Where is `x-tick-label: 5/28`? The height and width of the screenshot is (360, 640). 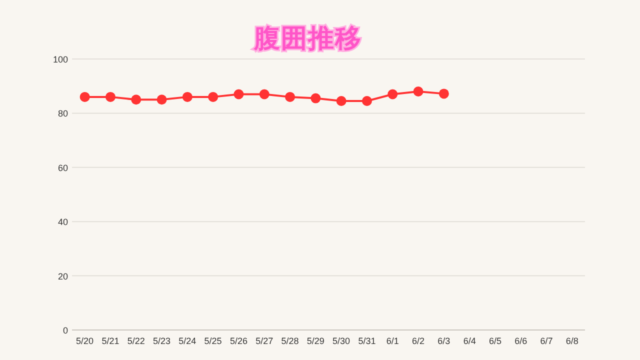 x-tick-label: 5/28 is located at coordinates (290, 341).